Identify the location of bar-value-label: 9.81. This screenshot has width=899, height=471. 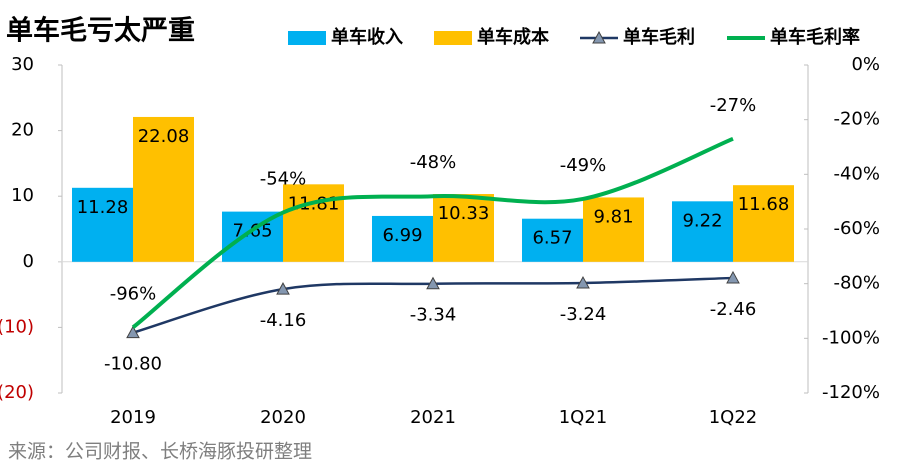
(613, 216).